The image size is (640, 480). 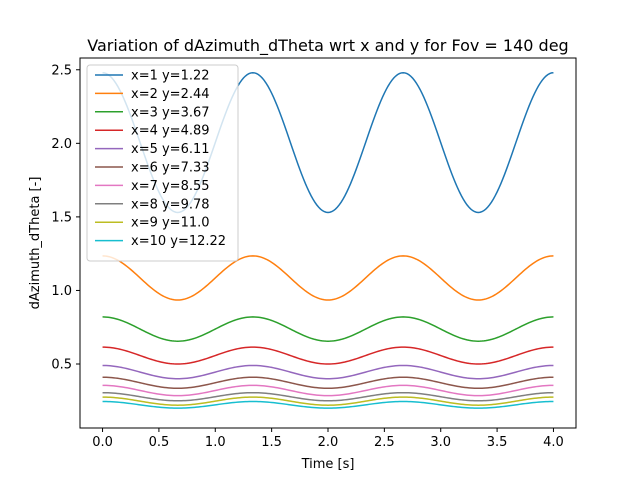 I want to click on legend-label: x=4 y=4.89, so click(x=170, y=131).